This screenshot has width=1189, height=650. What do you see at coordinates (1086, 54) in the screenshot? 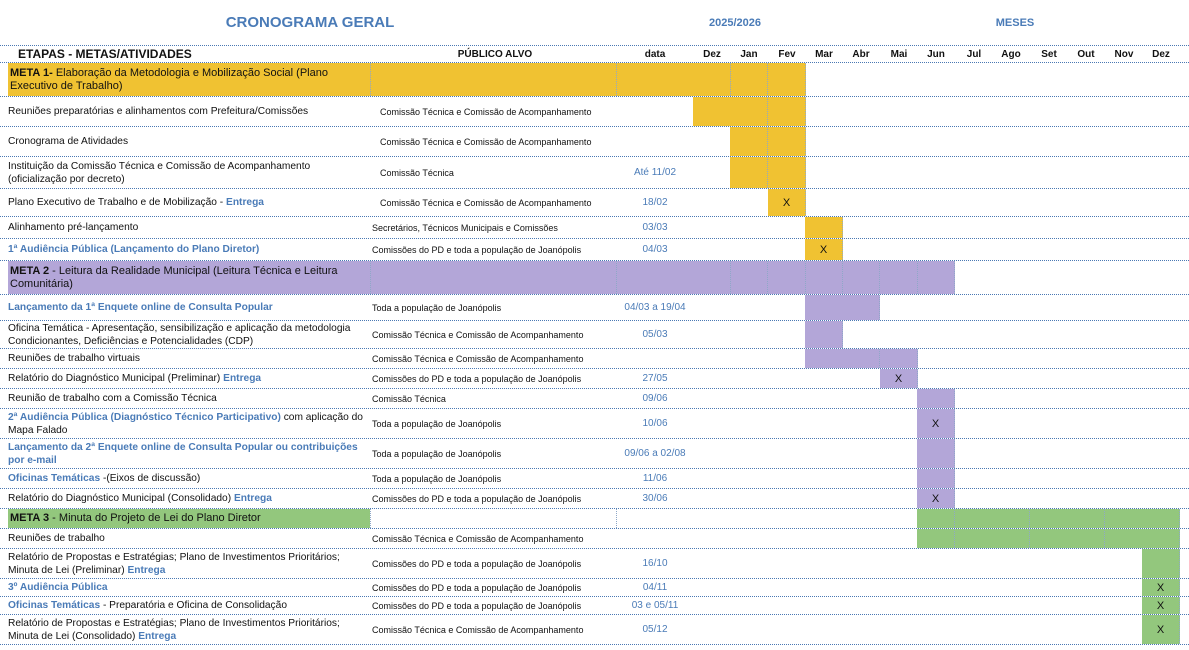
I see `month-header-10: Out` at bounding box center [1086, 54].